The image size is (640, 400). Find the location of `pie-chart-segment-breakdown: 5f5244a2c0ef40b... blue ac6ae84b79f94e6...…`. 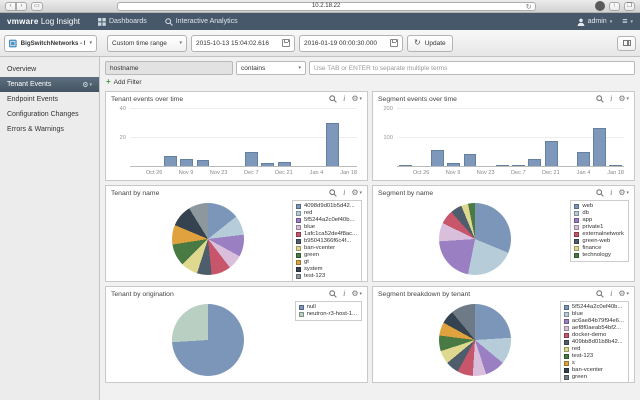

pie-chart-segment-breakdown: 5f5244a2c0ef40b... blue ac6ae84b79f94e6...… is located at coordinates (503, 340).